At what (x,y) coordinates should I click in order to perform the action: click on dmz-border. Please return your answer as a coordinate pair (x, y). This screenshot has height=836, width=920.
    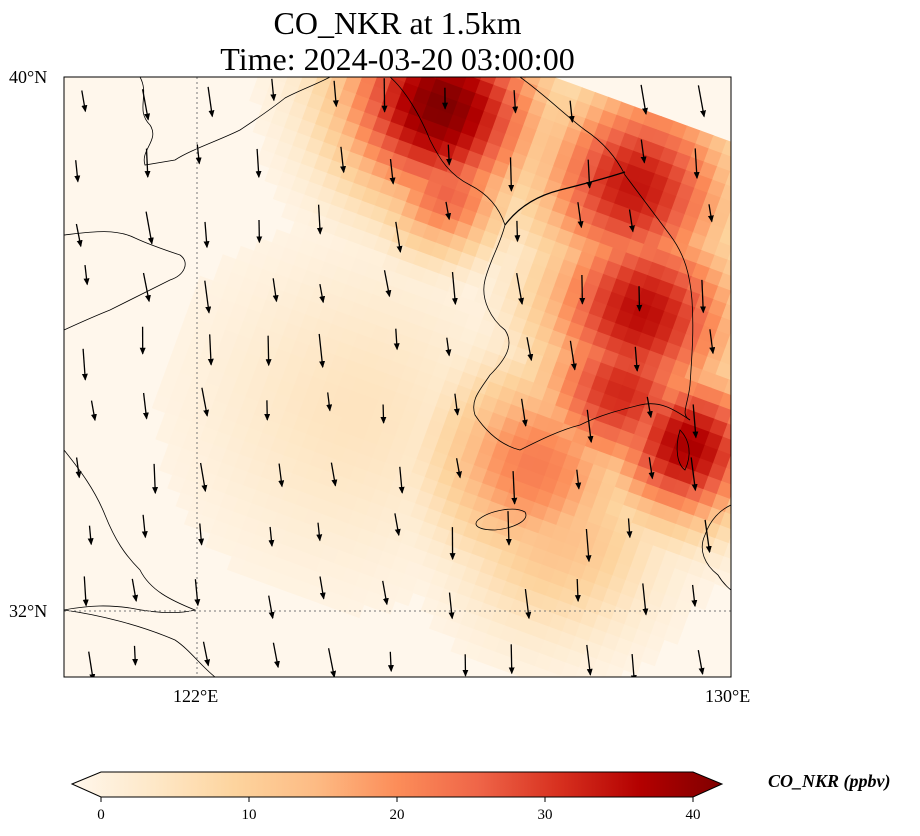
    Looking at the image, I should click on (565, 198).